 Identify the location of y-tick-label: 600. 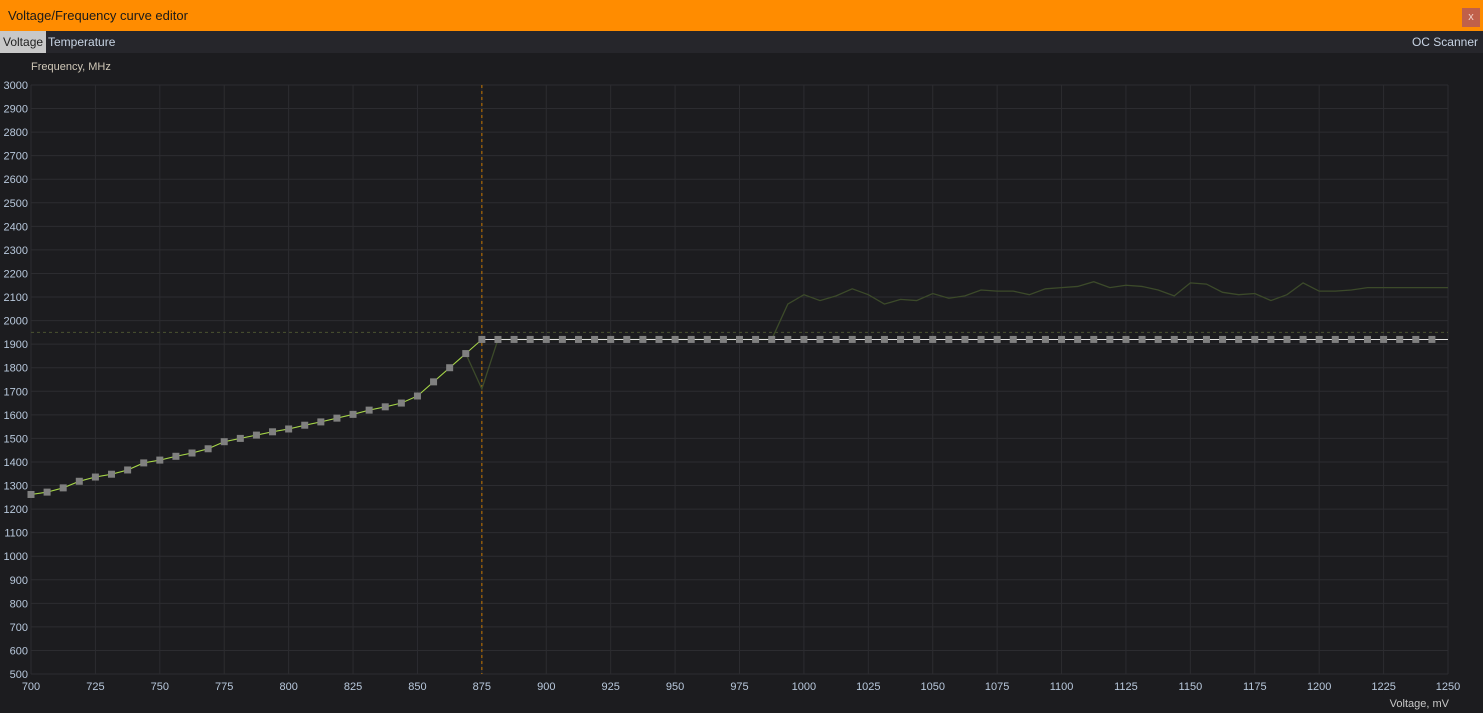
(19, 651).